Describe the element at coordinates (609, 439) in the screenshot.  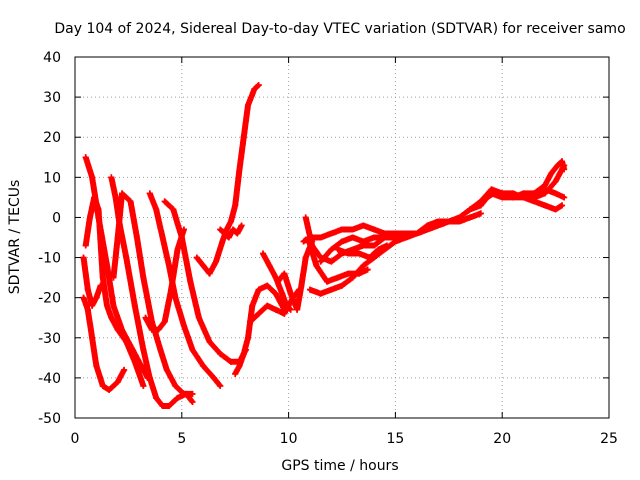
I see `x-tick-label: 25` at that location.